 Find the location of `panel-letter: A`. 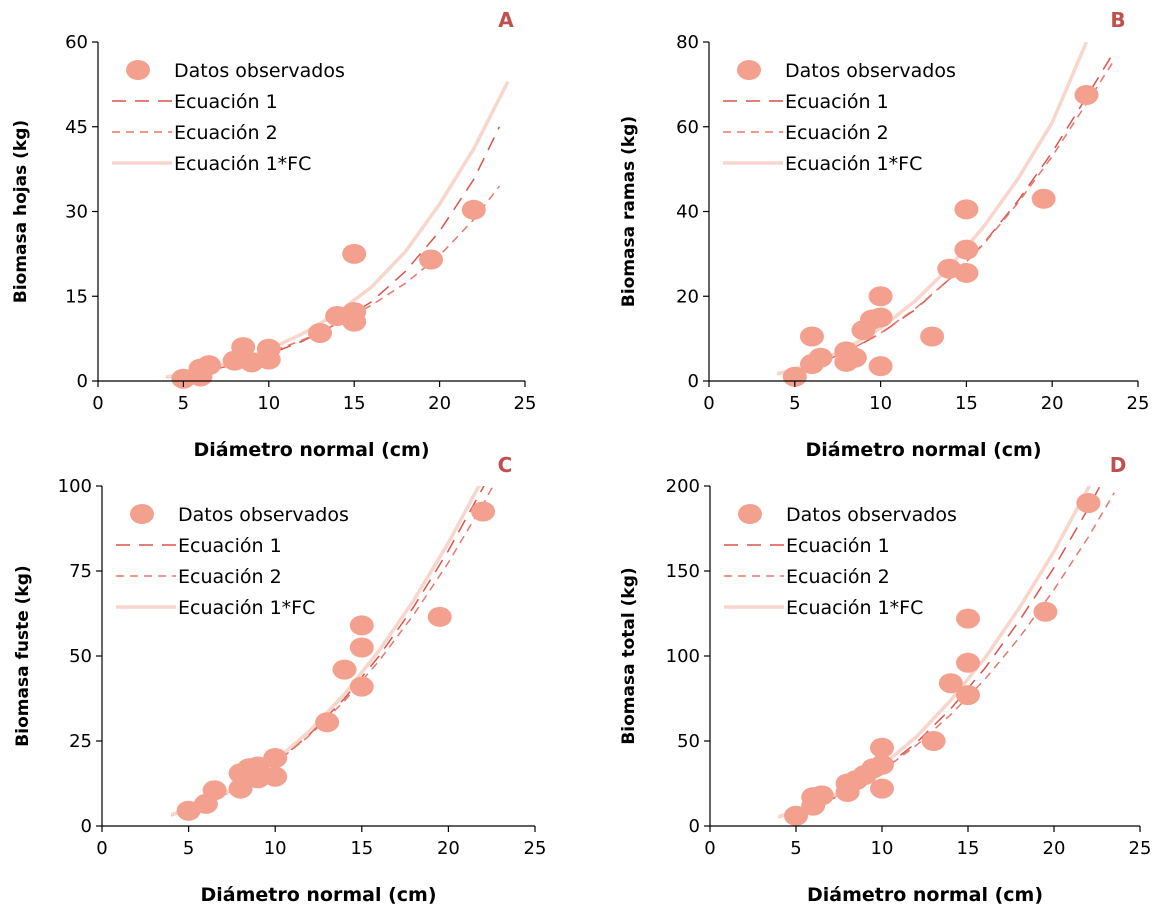

panel-letter: A is located at coordinates (506, 20).